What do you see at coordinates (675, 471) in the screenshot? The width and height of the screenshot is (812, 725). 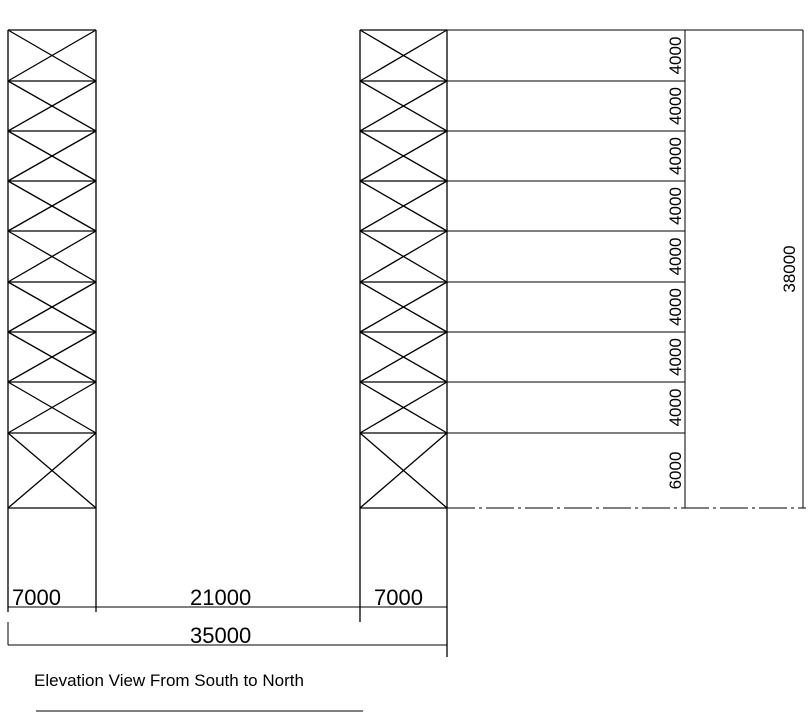 I see `story-height-label: 6000` at bounding box center [675, 471].